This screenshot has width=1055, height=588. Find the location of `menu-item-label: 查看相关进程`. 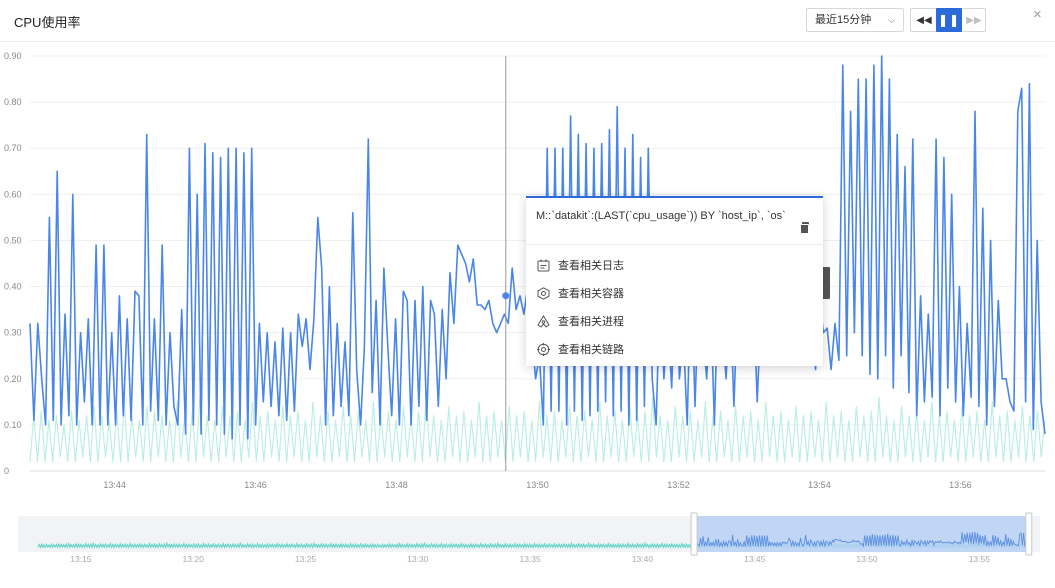

menu-item-label: 查看相关进程 is located at coordinates (591, 322).